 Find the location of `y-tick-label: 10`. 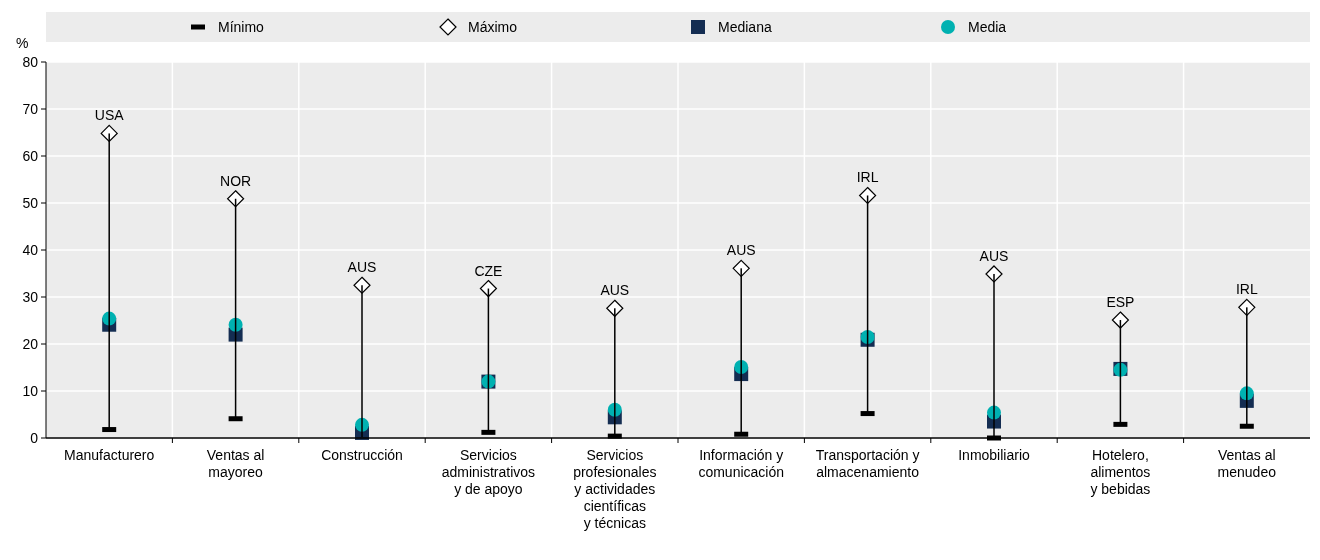

y-tick-label: 10 is located at coordinates (30, 391).